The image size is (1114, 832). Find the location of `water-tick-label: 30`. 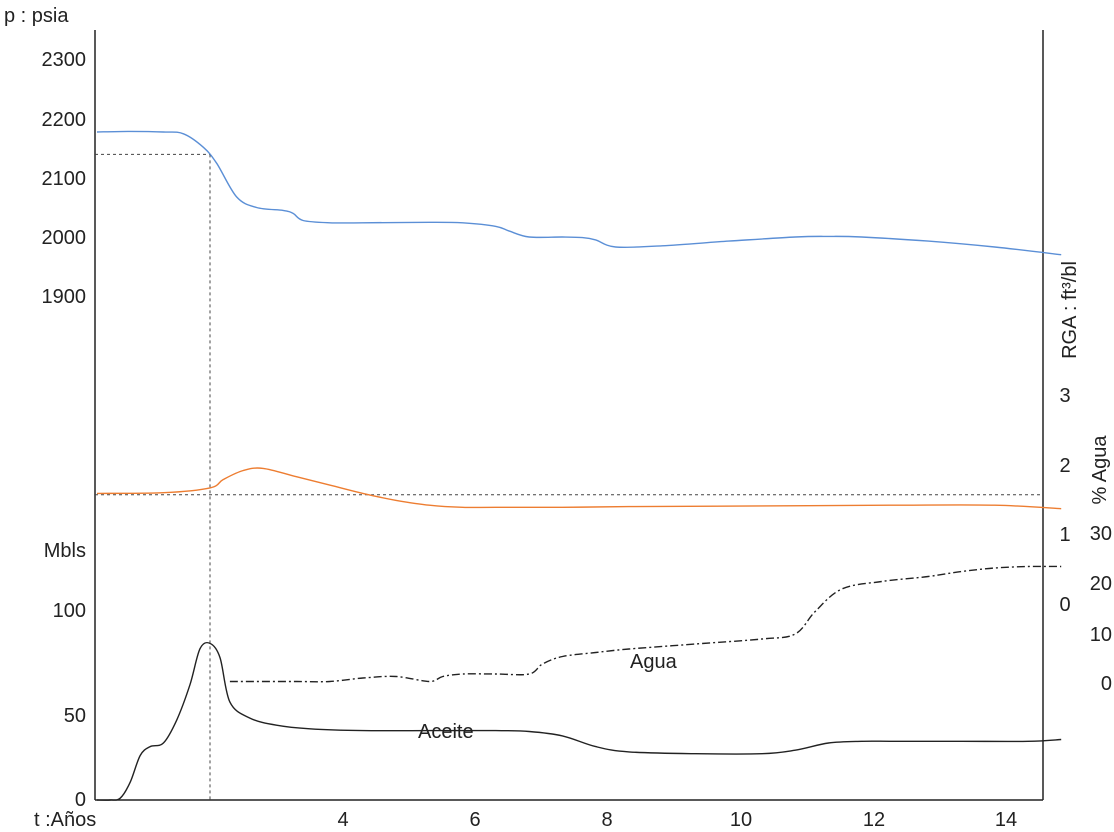

water-tick-label: 30 is located at coordinates (1101, 534).